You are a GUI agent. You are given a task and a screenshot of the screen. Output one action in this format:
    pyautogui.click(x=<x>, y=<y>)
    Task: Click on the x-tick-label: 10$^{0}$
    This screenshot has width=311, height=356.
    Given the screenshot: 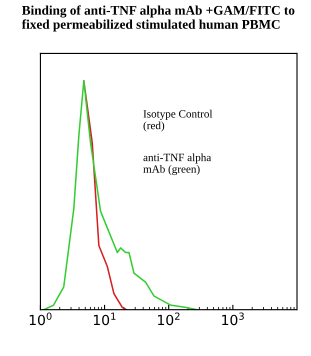 What is the action you would take?
    pyautogui.click(x=41, y=319)
    